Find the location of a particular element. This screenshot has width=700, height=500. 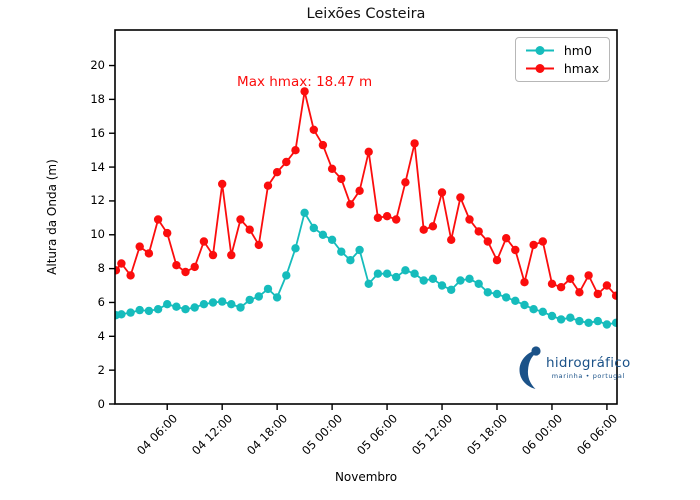

hidrografico-logo: hidrográfico marinha • portugal is located at coordinates (574, 368).